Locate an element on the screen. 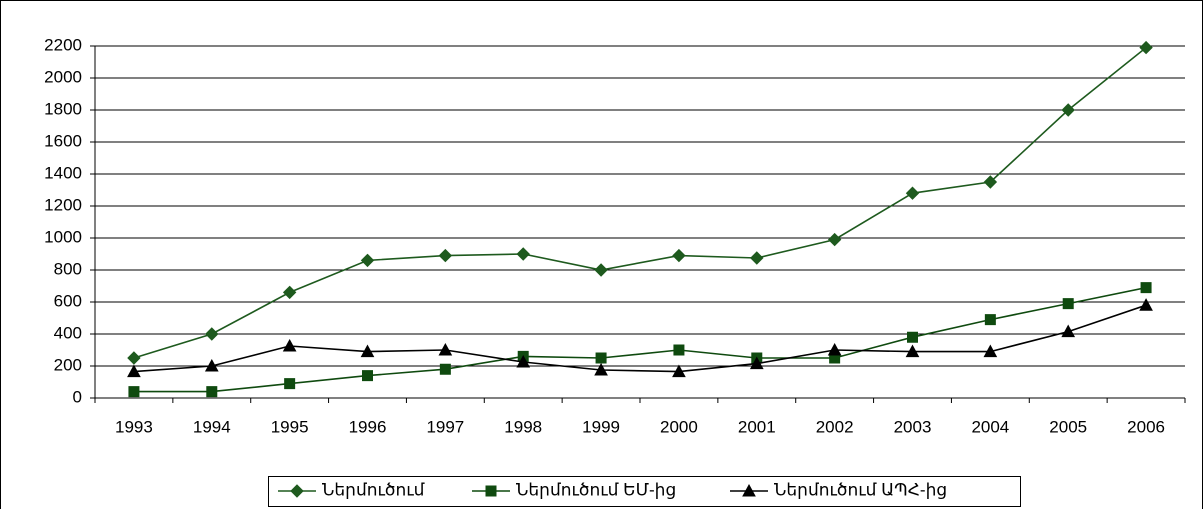 Image resolution: width=1204 pixels, height=509 pixels. legend-label: Ներմուծում ԱՊՀ-ից is located at coordinates (860, 489).